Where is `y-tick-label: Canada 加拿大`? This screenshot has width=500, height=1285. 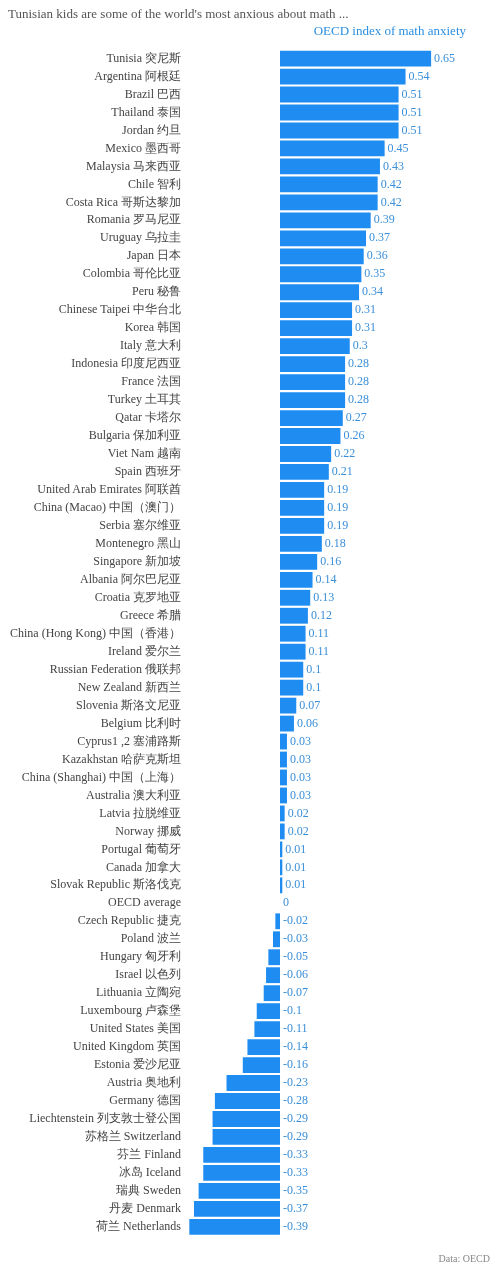 y-tick-label: Canada 加拿大 is located at coordinates (143, 866).